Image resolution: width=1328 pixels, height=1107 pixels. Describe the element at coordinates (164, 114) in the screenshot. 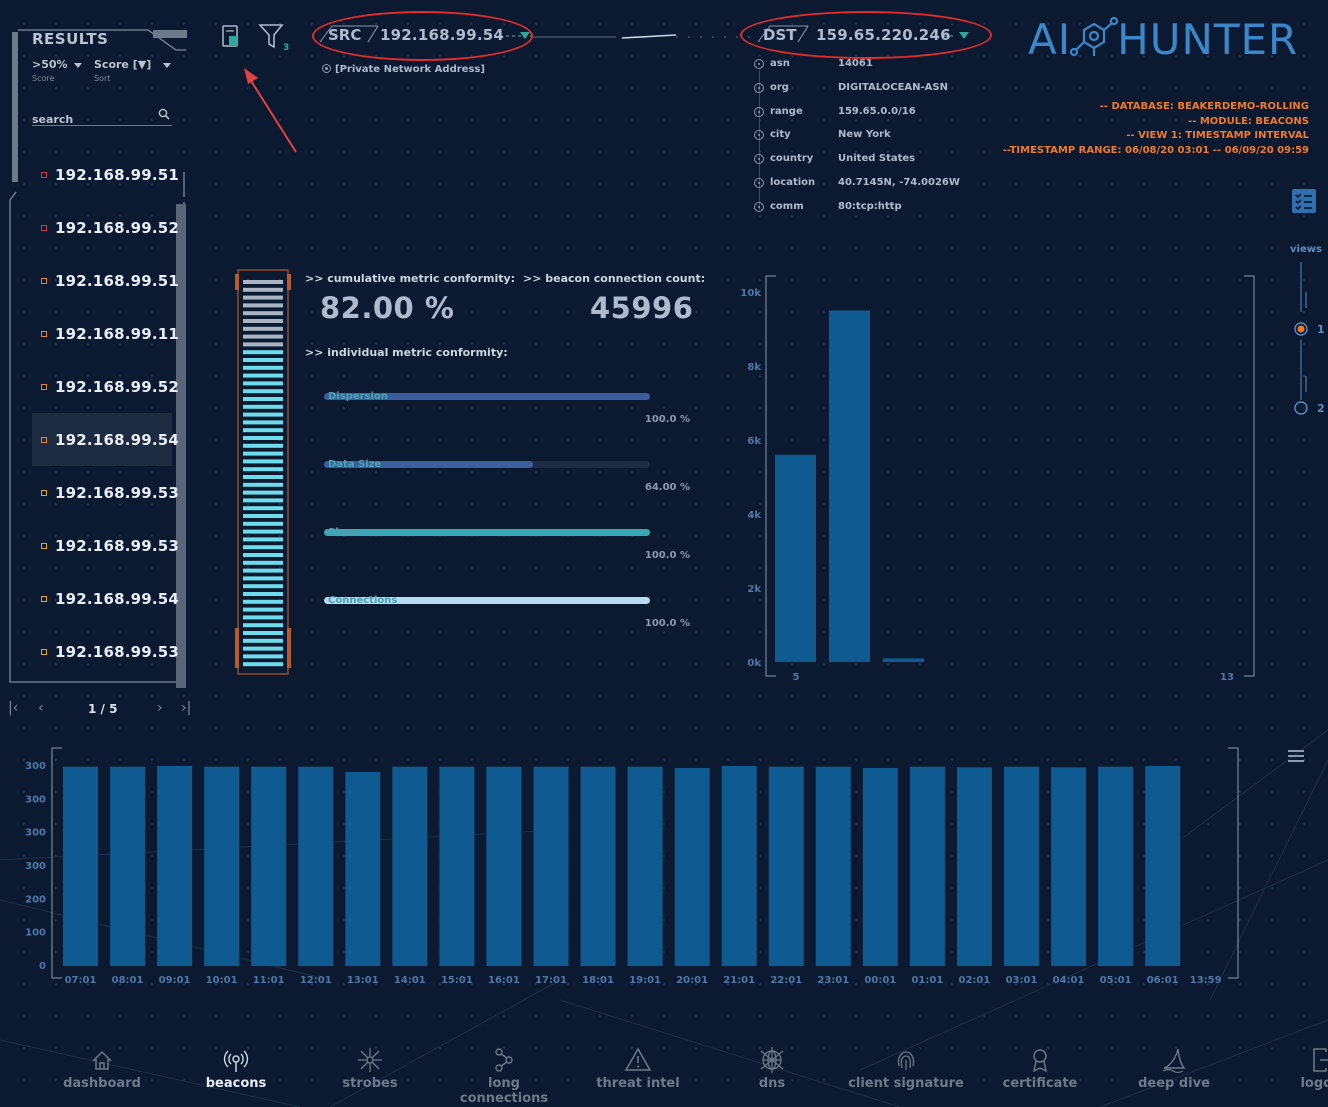

I see `search-icon` at that location.